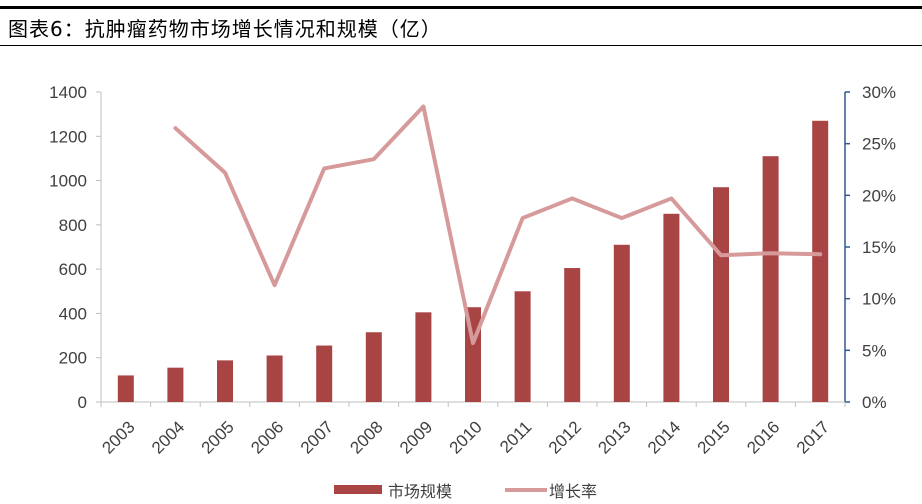 The image size is (922, 504). What do you see at coordinates (168, 437) in the screenshot?
I see `x-axis-tick-label: 2004` at bounding box center [168, 437].